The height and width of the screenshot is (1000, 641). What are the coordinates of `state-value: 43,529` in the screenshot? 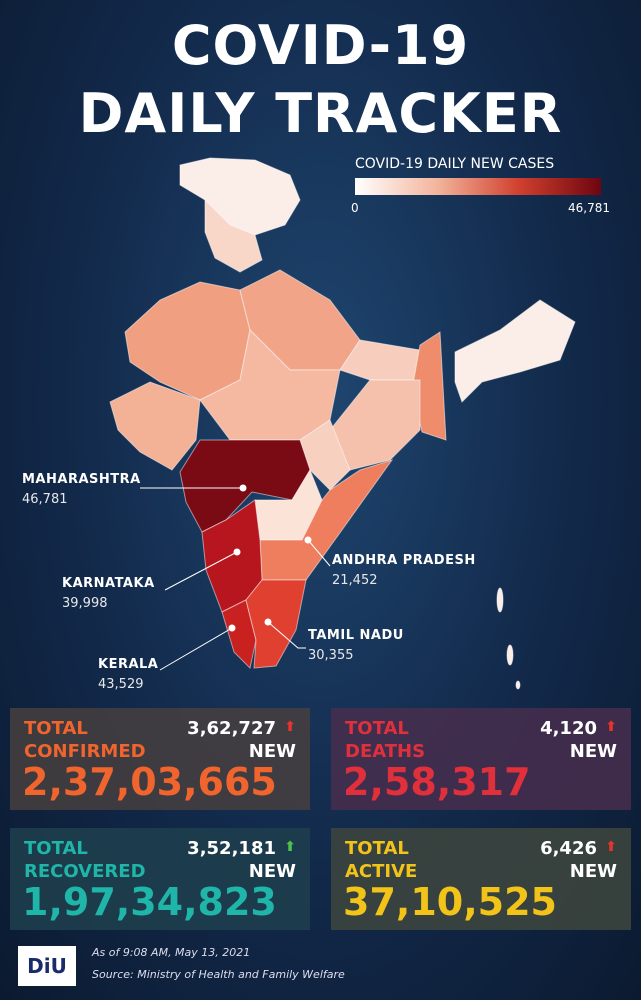 It's located at (121, 684).